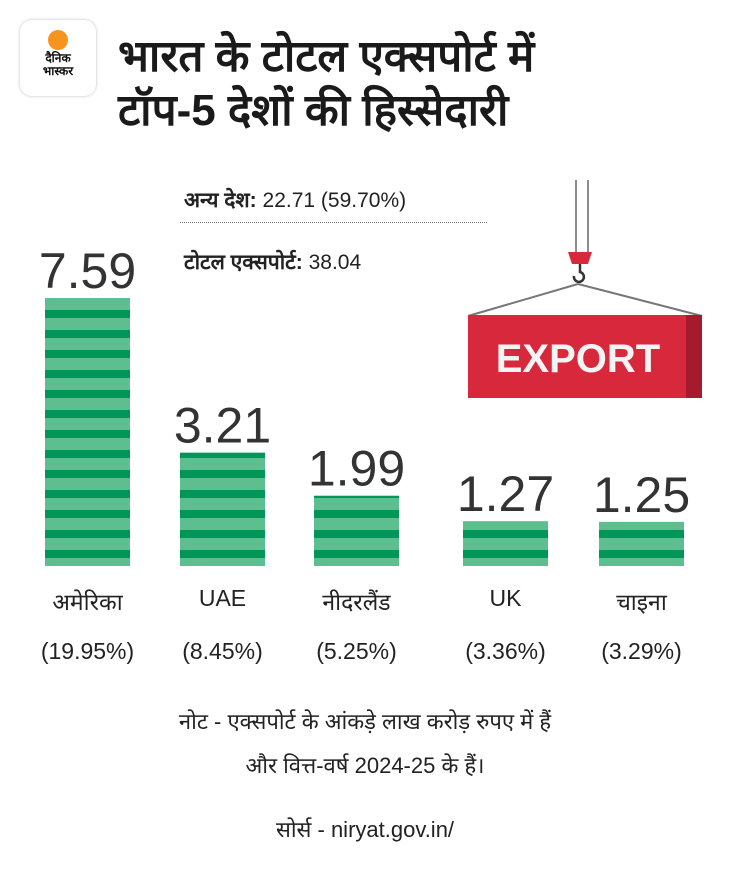 Image resolution: width=730 pixels, height=874 pixels. Describe the element at coordinates (365, 765) in the screenshot. I see `note-line-2: और वित्त-वर्ष 2024-25 के हैं।` at that location.